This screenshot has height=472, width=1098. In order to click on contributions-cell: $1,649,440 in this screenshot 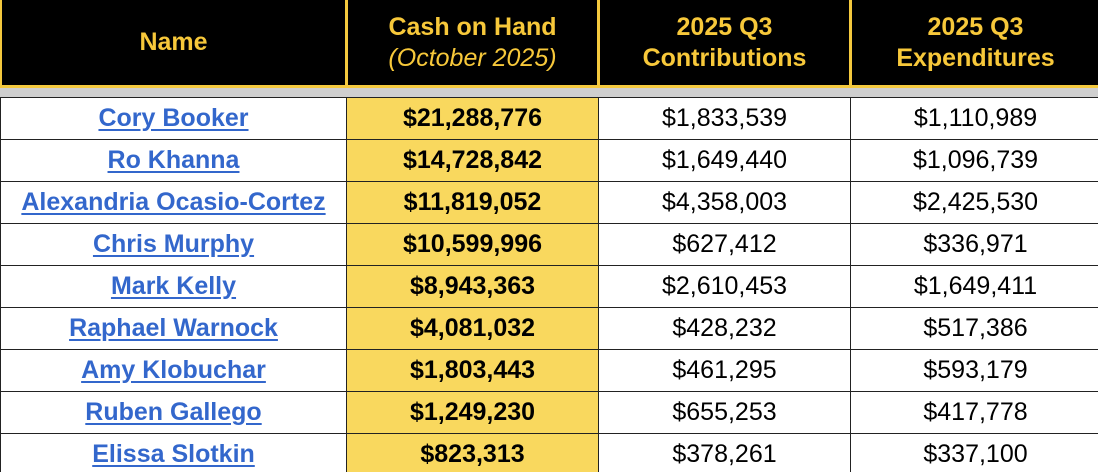, I will do `click(724, 160)`.